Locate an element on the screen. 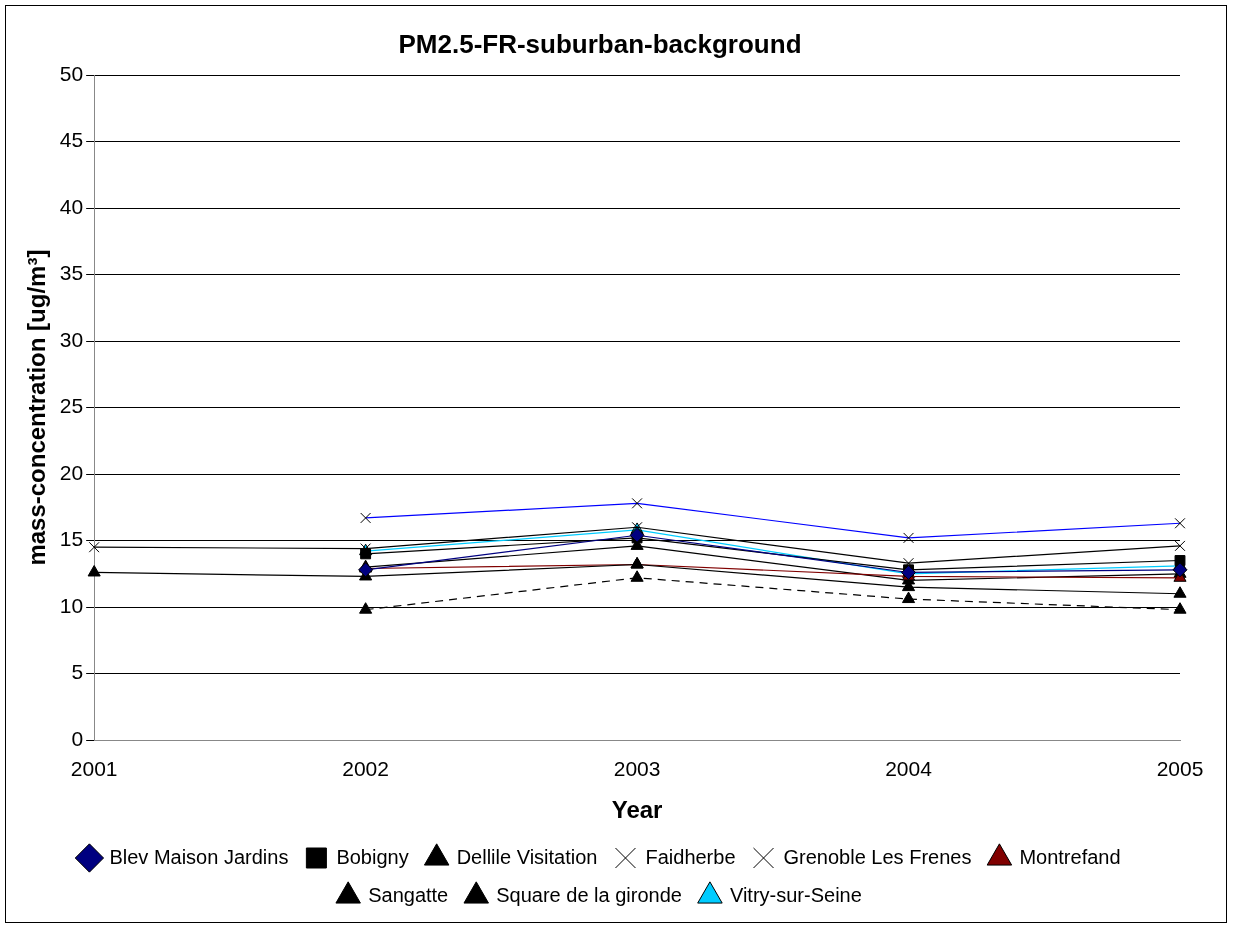 This screenshot has width=1240, height=931. legend-label: Sangatte is located at coordinates (408, 894).